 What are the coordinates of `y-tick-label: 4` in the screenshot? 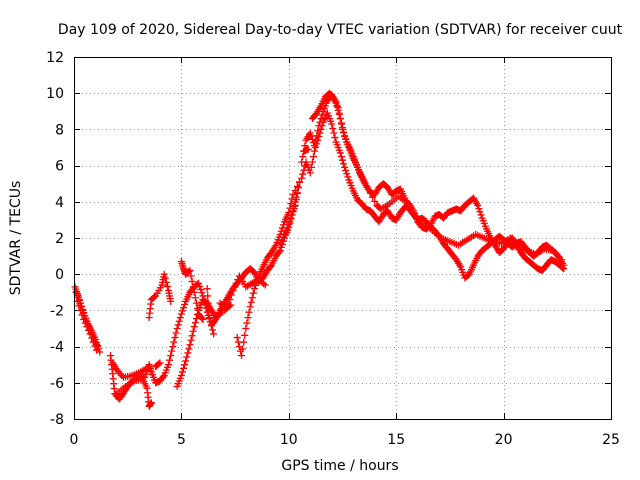 It's located at (59, 203).